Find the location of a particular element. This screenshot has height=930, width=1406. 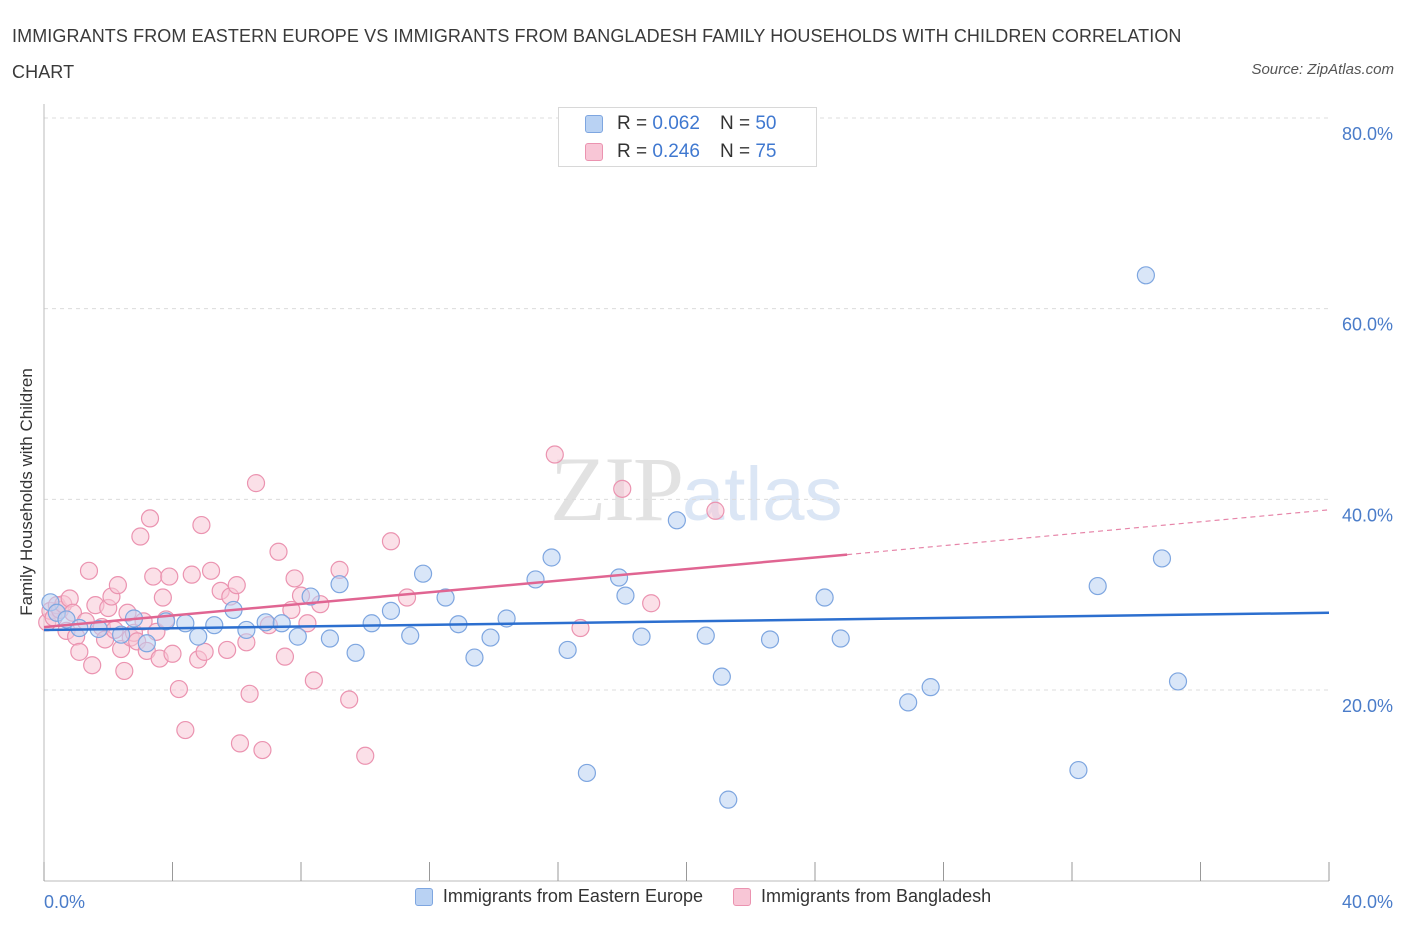

y-tick-label: 20.0% is located at coordinates (1367, 706).